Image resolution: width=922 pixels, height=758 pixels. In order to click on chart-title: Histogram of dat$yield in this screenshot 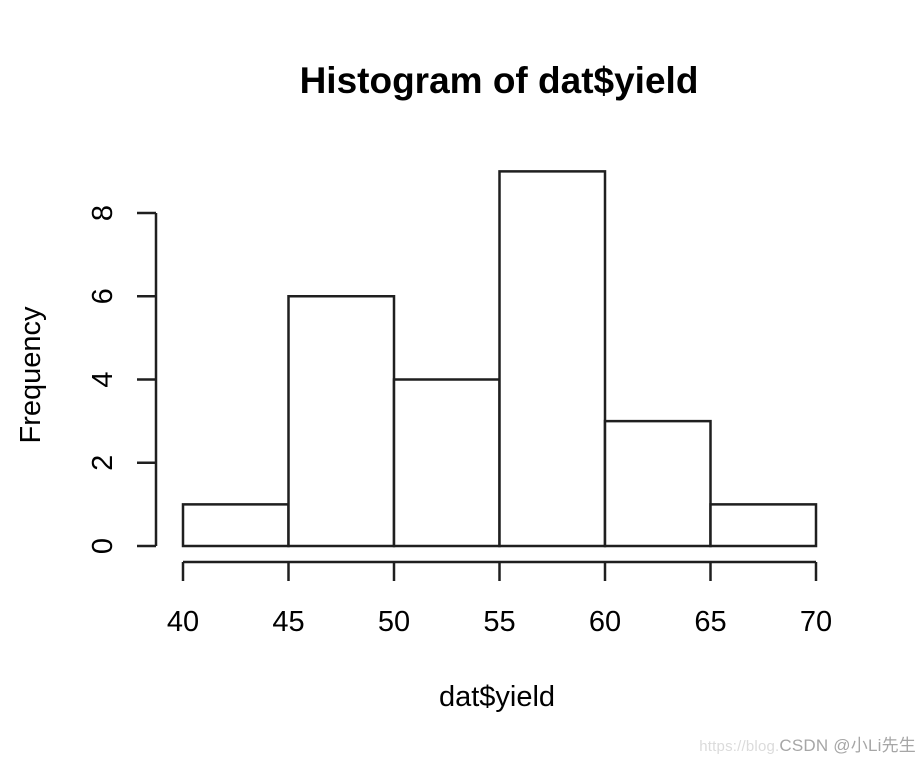, I will do `click(499, 80)`.